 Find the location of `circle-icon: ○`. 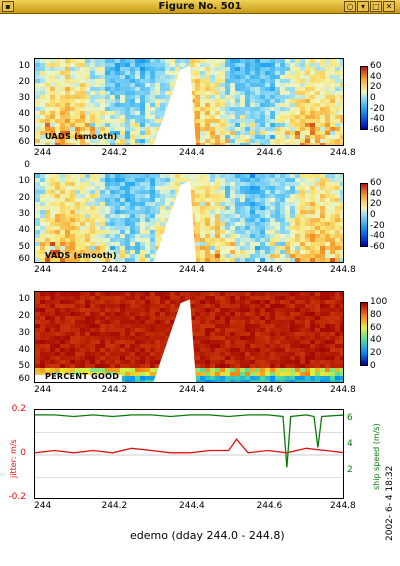

circle-icon: ○ is located at coordinates (350, 6).